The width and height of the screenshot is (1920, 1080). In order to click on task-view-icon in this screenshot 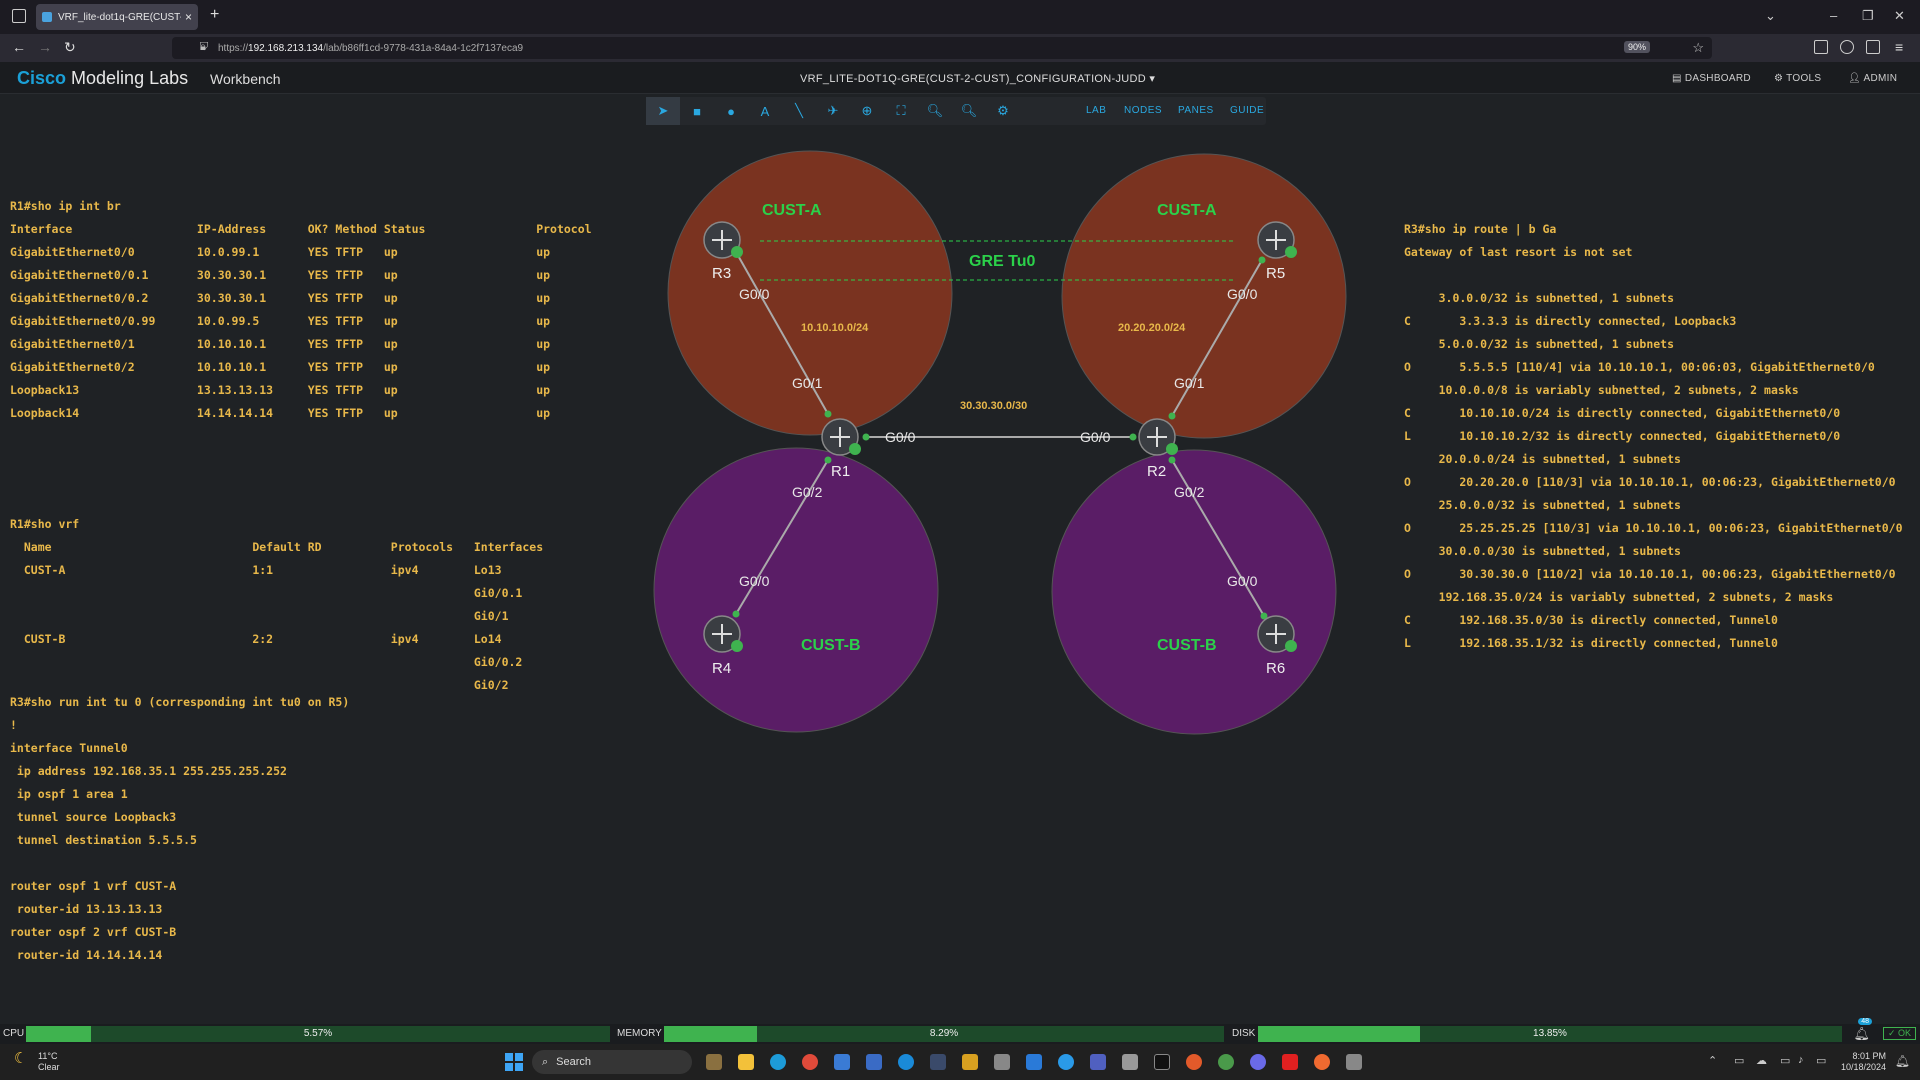, I will do `click(714, 1062)`.